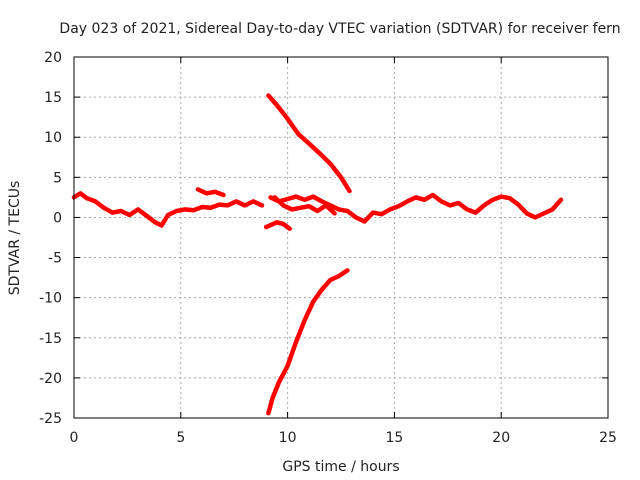 This screenshot has height=480, width=640. I want to click on y-tick-label: -25, so click(50, 419).